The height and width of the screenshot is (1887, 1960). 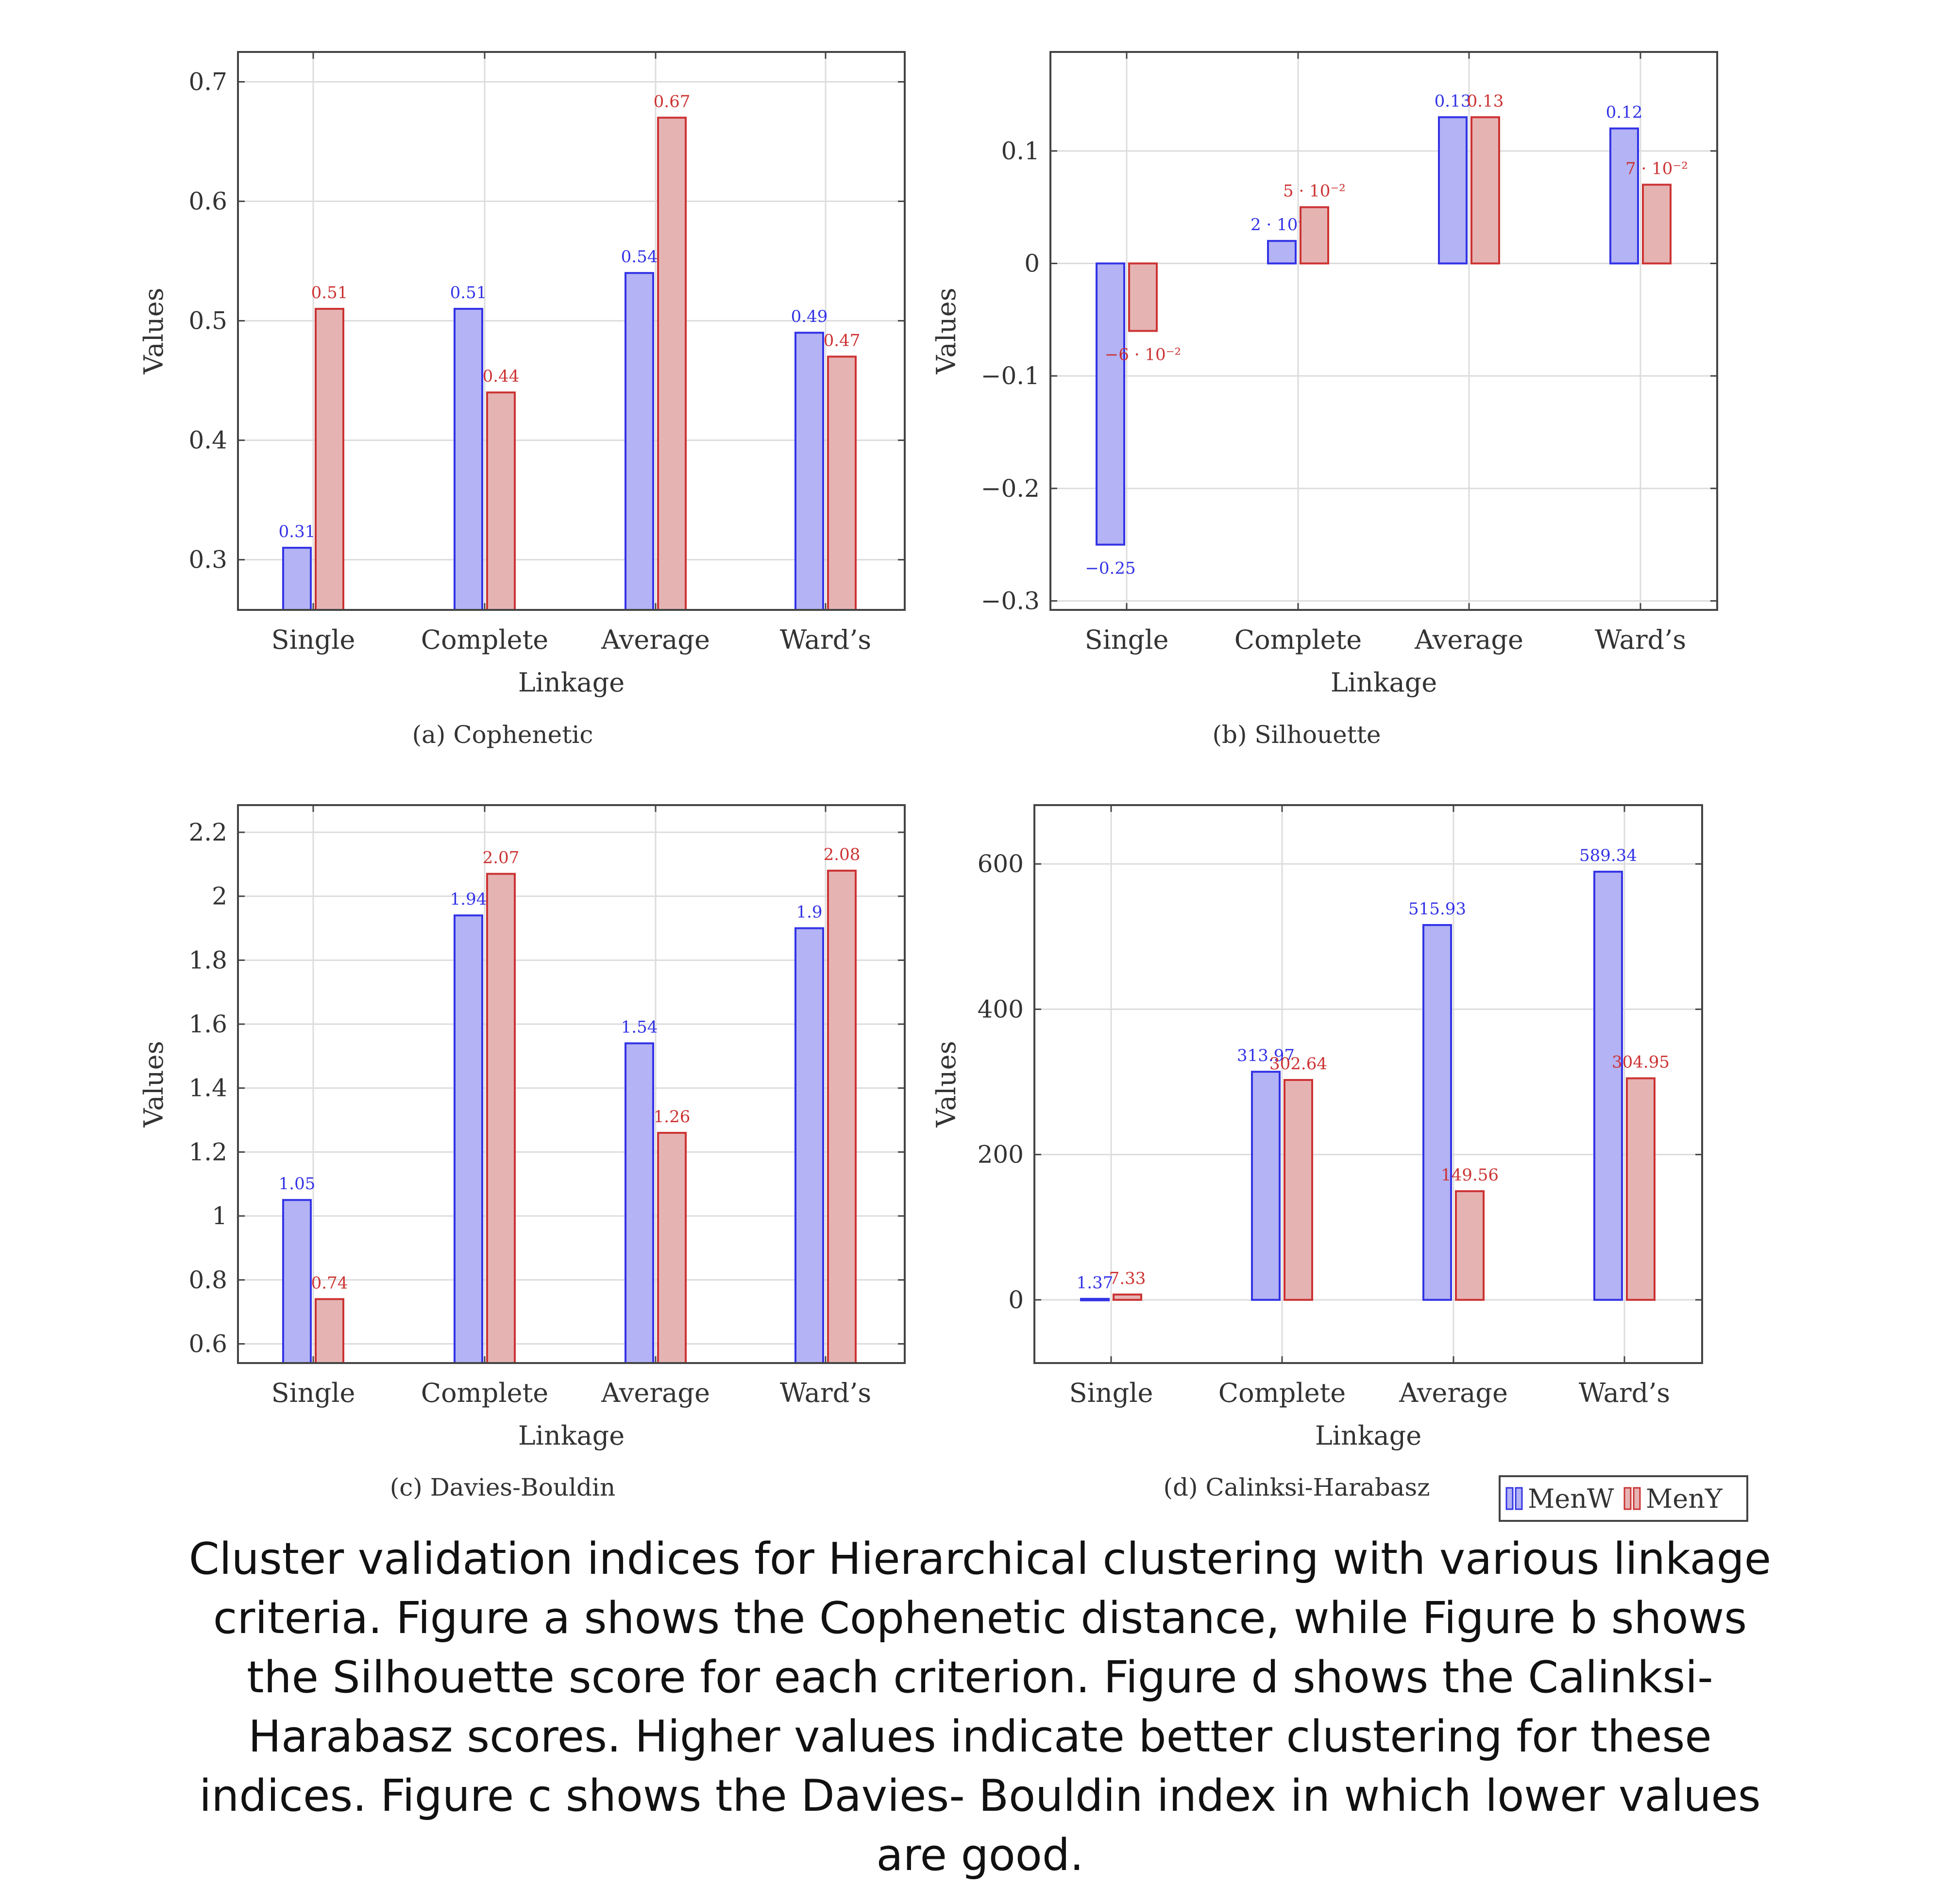 What do you see at coordinates (468, 293) in the screenshot?
I see `data-label-menw: 0.51` at bounding box center [468, 293].